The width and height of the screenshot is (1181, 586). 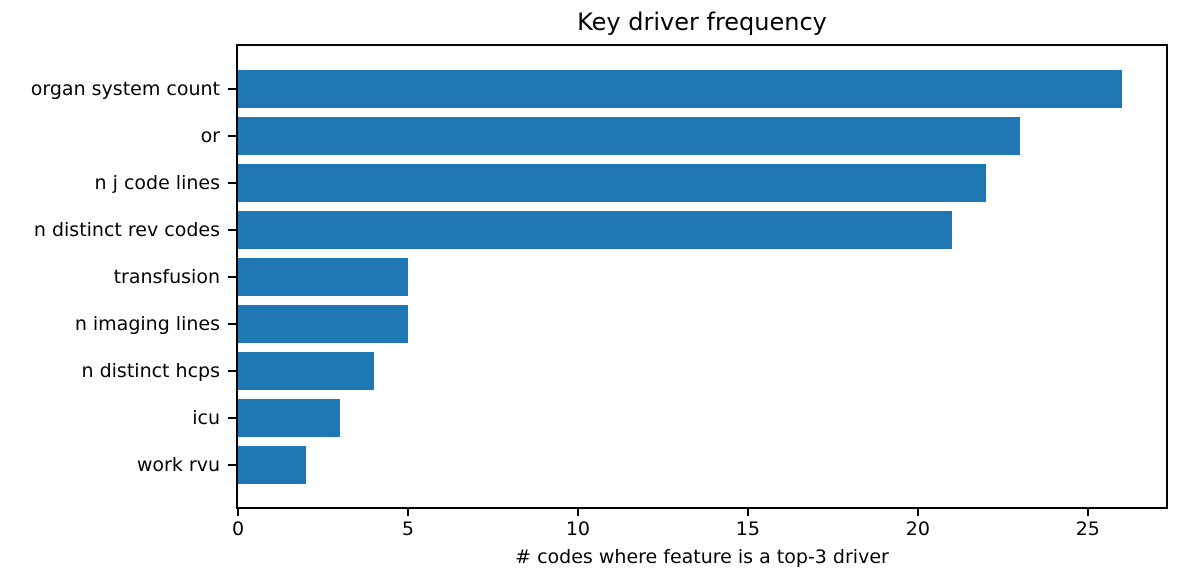 What do you see at coordinates (578, 529) in the screenshot?
I see `x-tick-label: 10` at bounding box center [578, 529].